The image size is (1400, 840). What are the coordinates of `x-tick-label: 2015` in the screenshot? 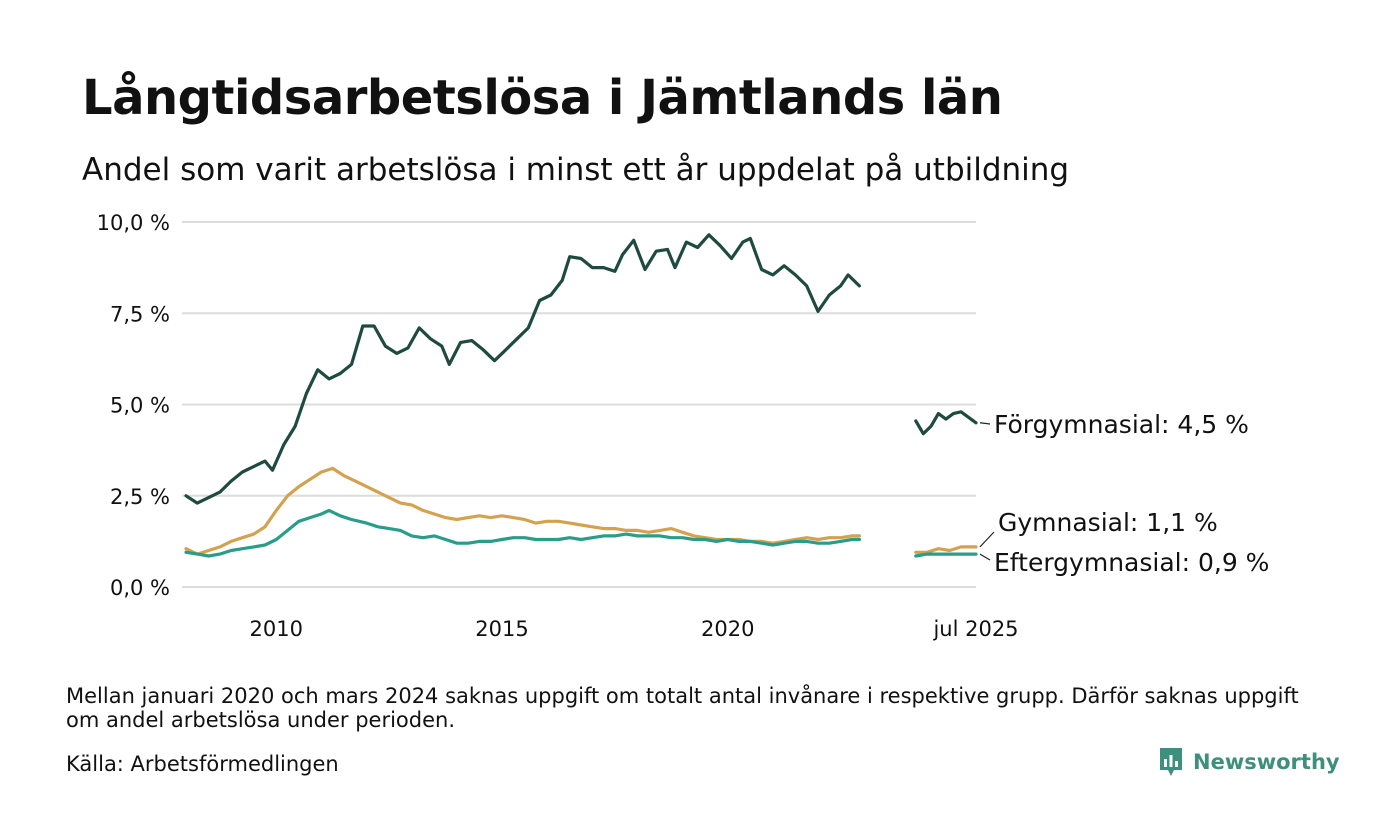 It's located at (501, 629).